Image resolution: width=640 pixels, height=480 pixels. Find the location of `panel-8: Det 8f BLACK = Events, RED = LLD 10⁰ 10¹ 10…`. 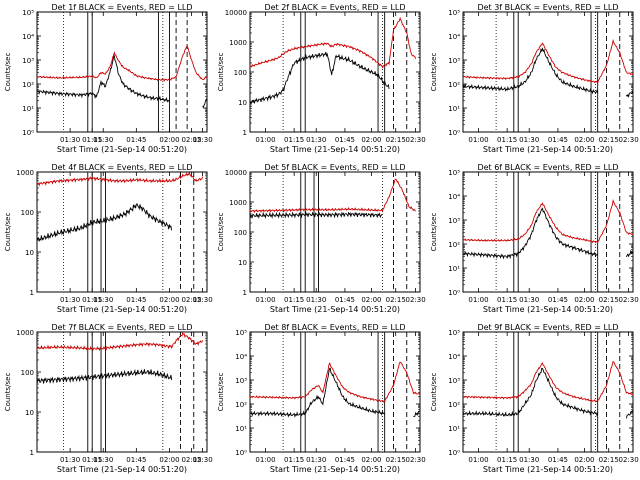

panel-8: Det 8f BLACK = Events, RED = LLD 10⁰ 10¹ 10… is located at coordinates (321, 398).